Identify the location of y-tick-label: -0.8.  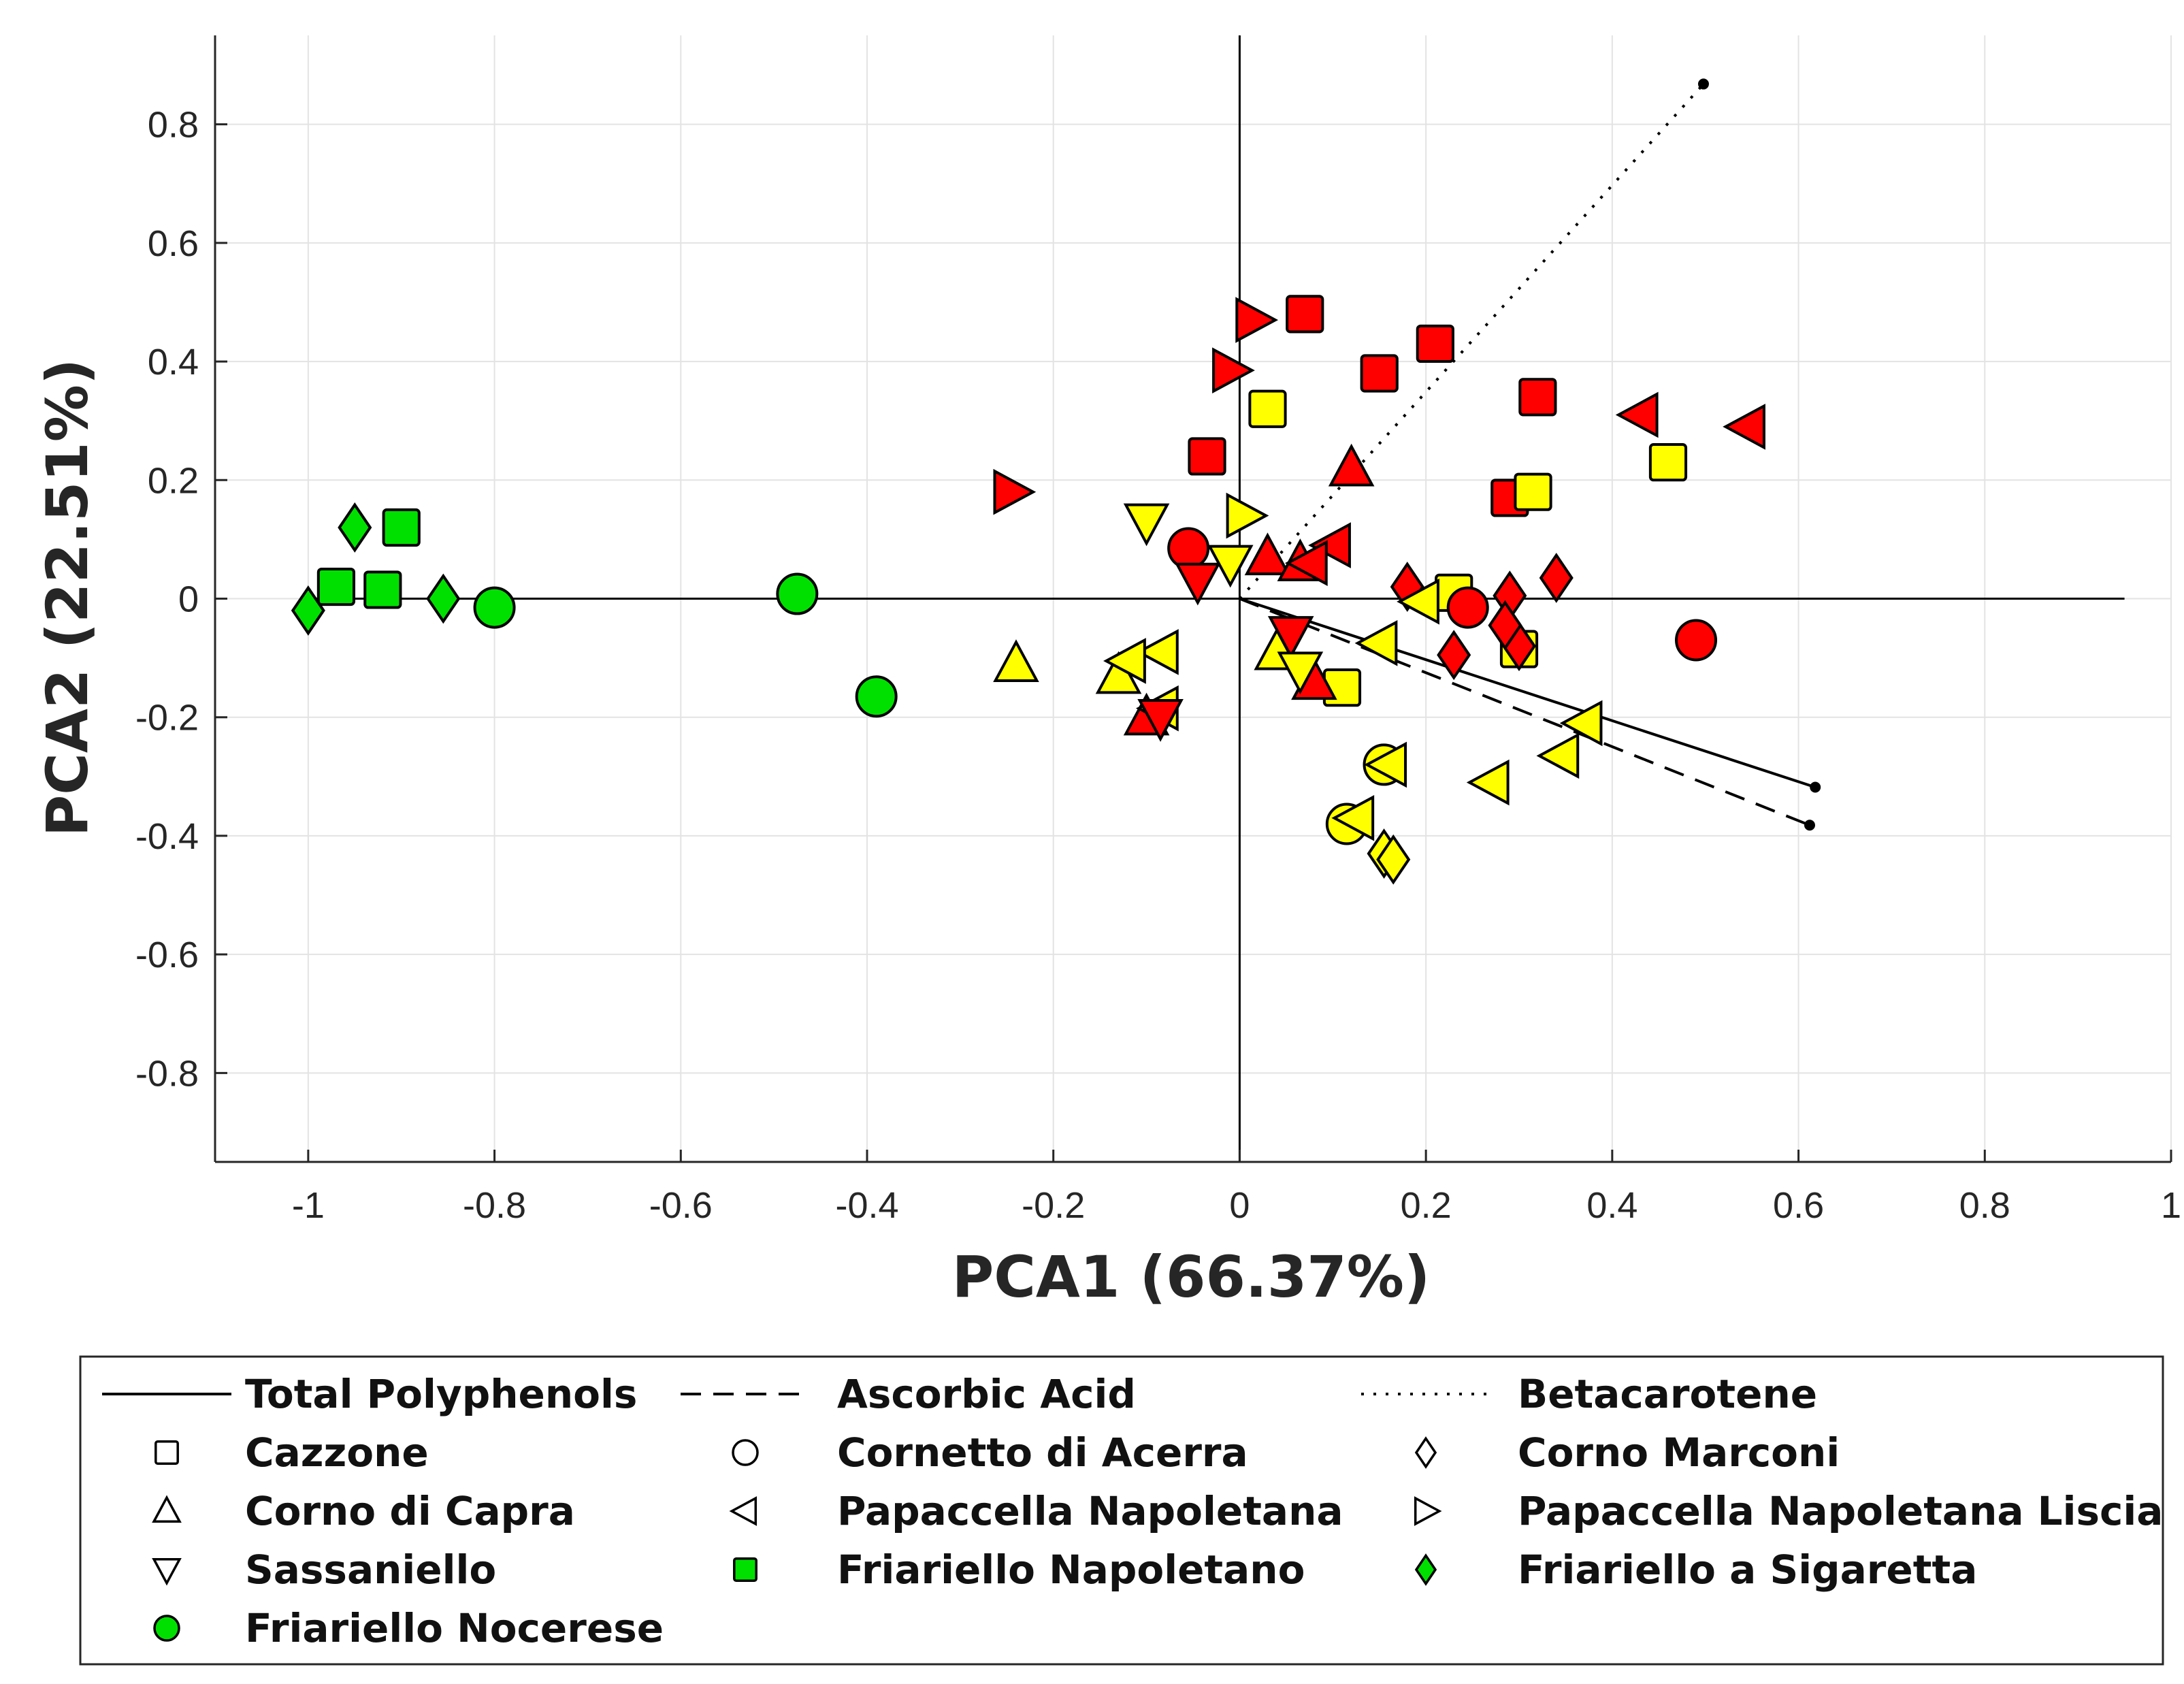
(167, 1073).